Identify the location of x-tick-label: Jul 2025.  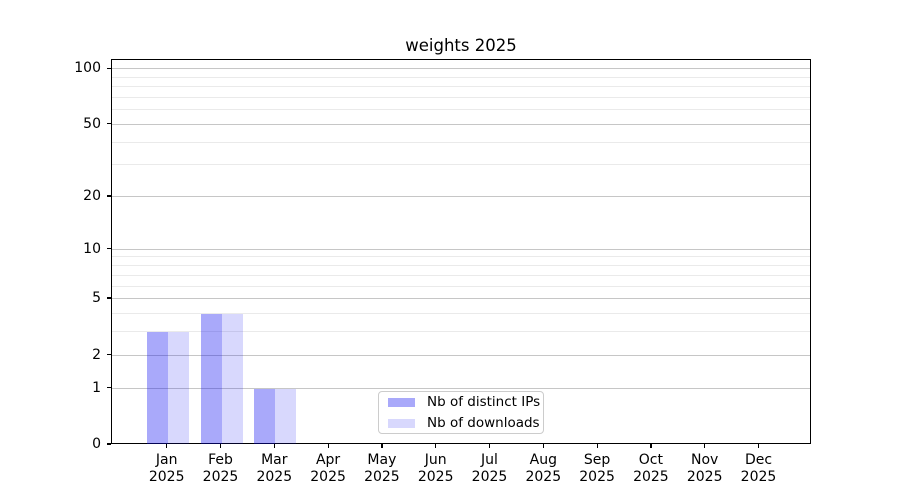
(490, 469).